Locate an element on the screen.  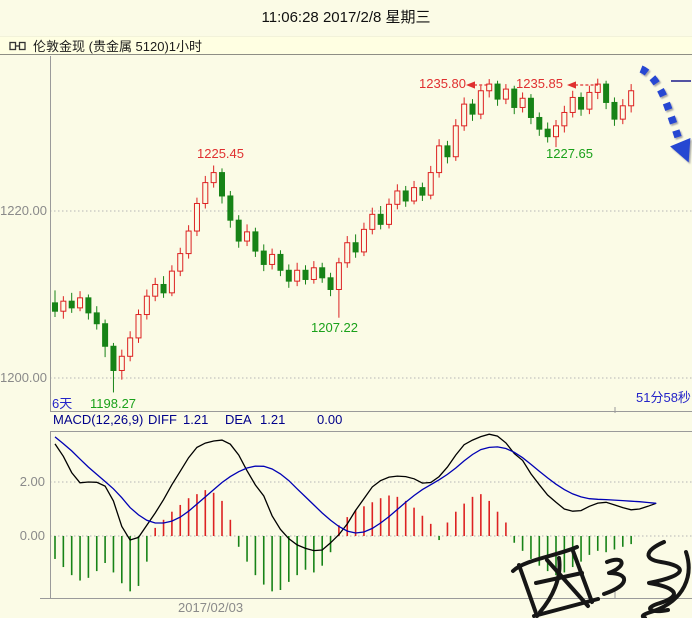
macd-dea-value: 1.21 is located at coordinates (273, 419).